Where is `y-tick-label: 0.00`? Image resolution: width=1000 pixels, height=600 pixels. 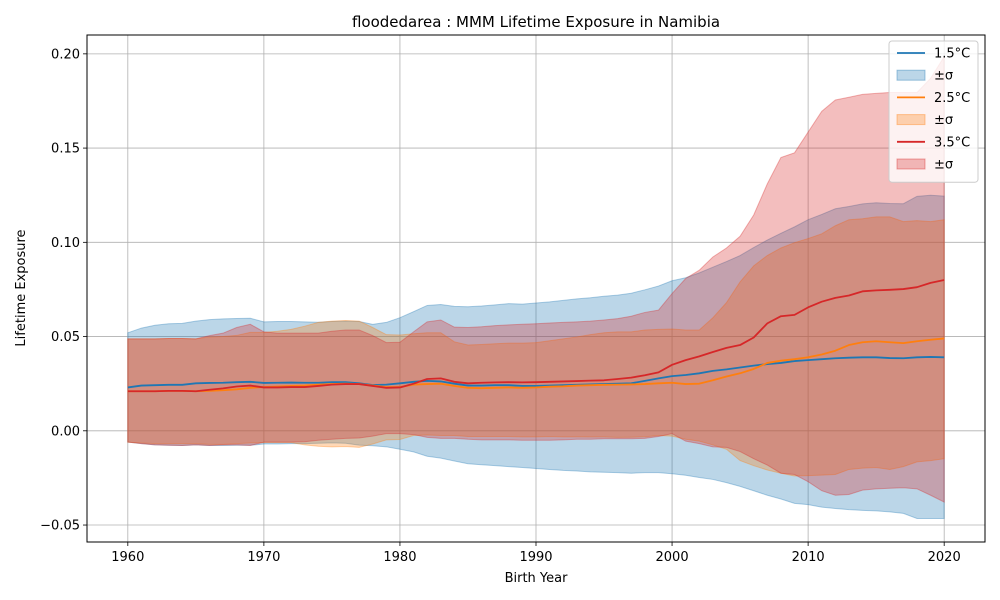
y-tick-label: 0.00 is located at coordinates (65, 431).